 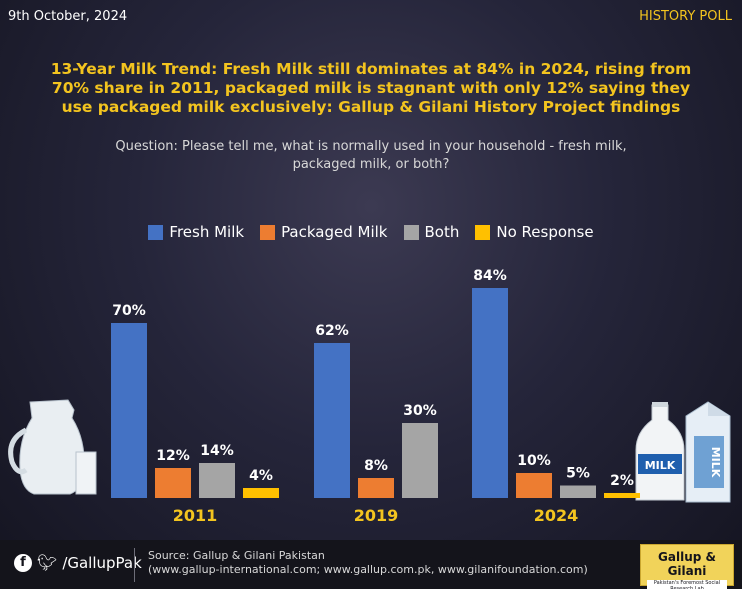 I want to click on data-label-2019-packaged-milk: 8%, so click(x=376, y=466).